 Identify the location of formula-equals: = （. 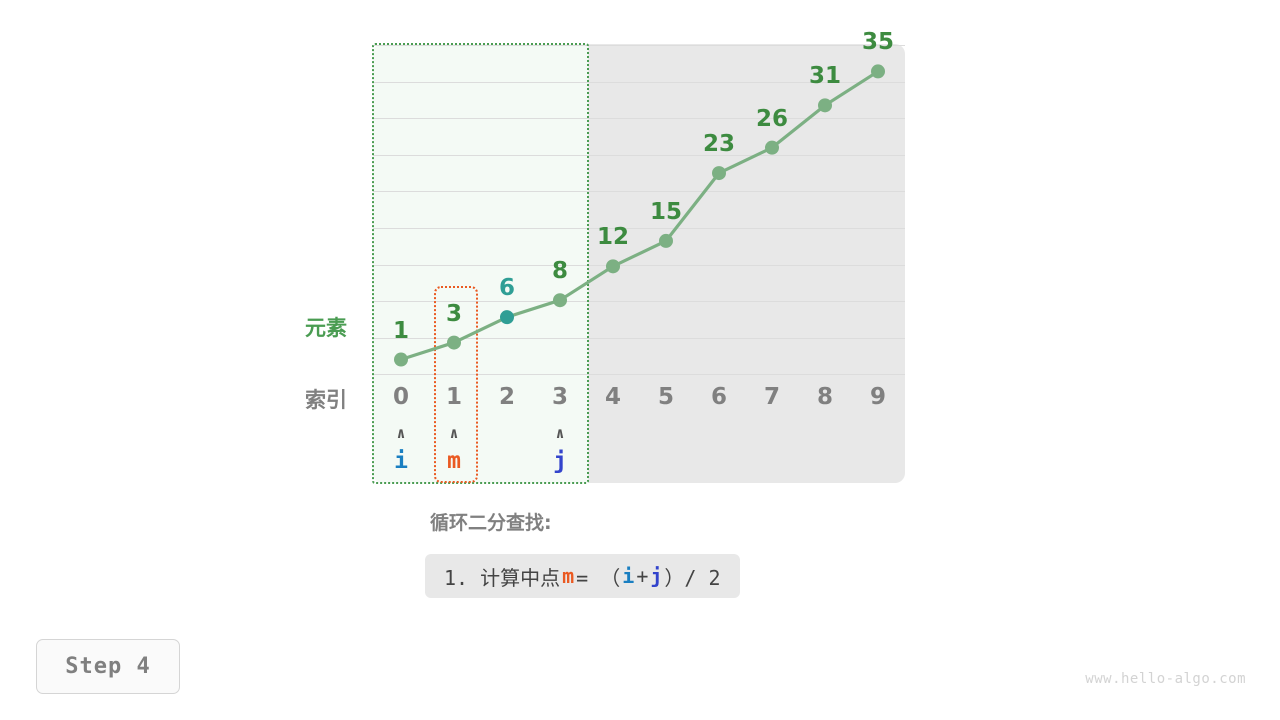
(598, 577).